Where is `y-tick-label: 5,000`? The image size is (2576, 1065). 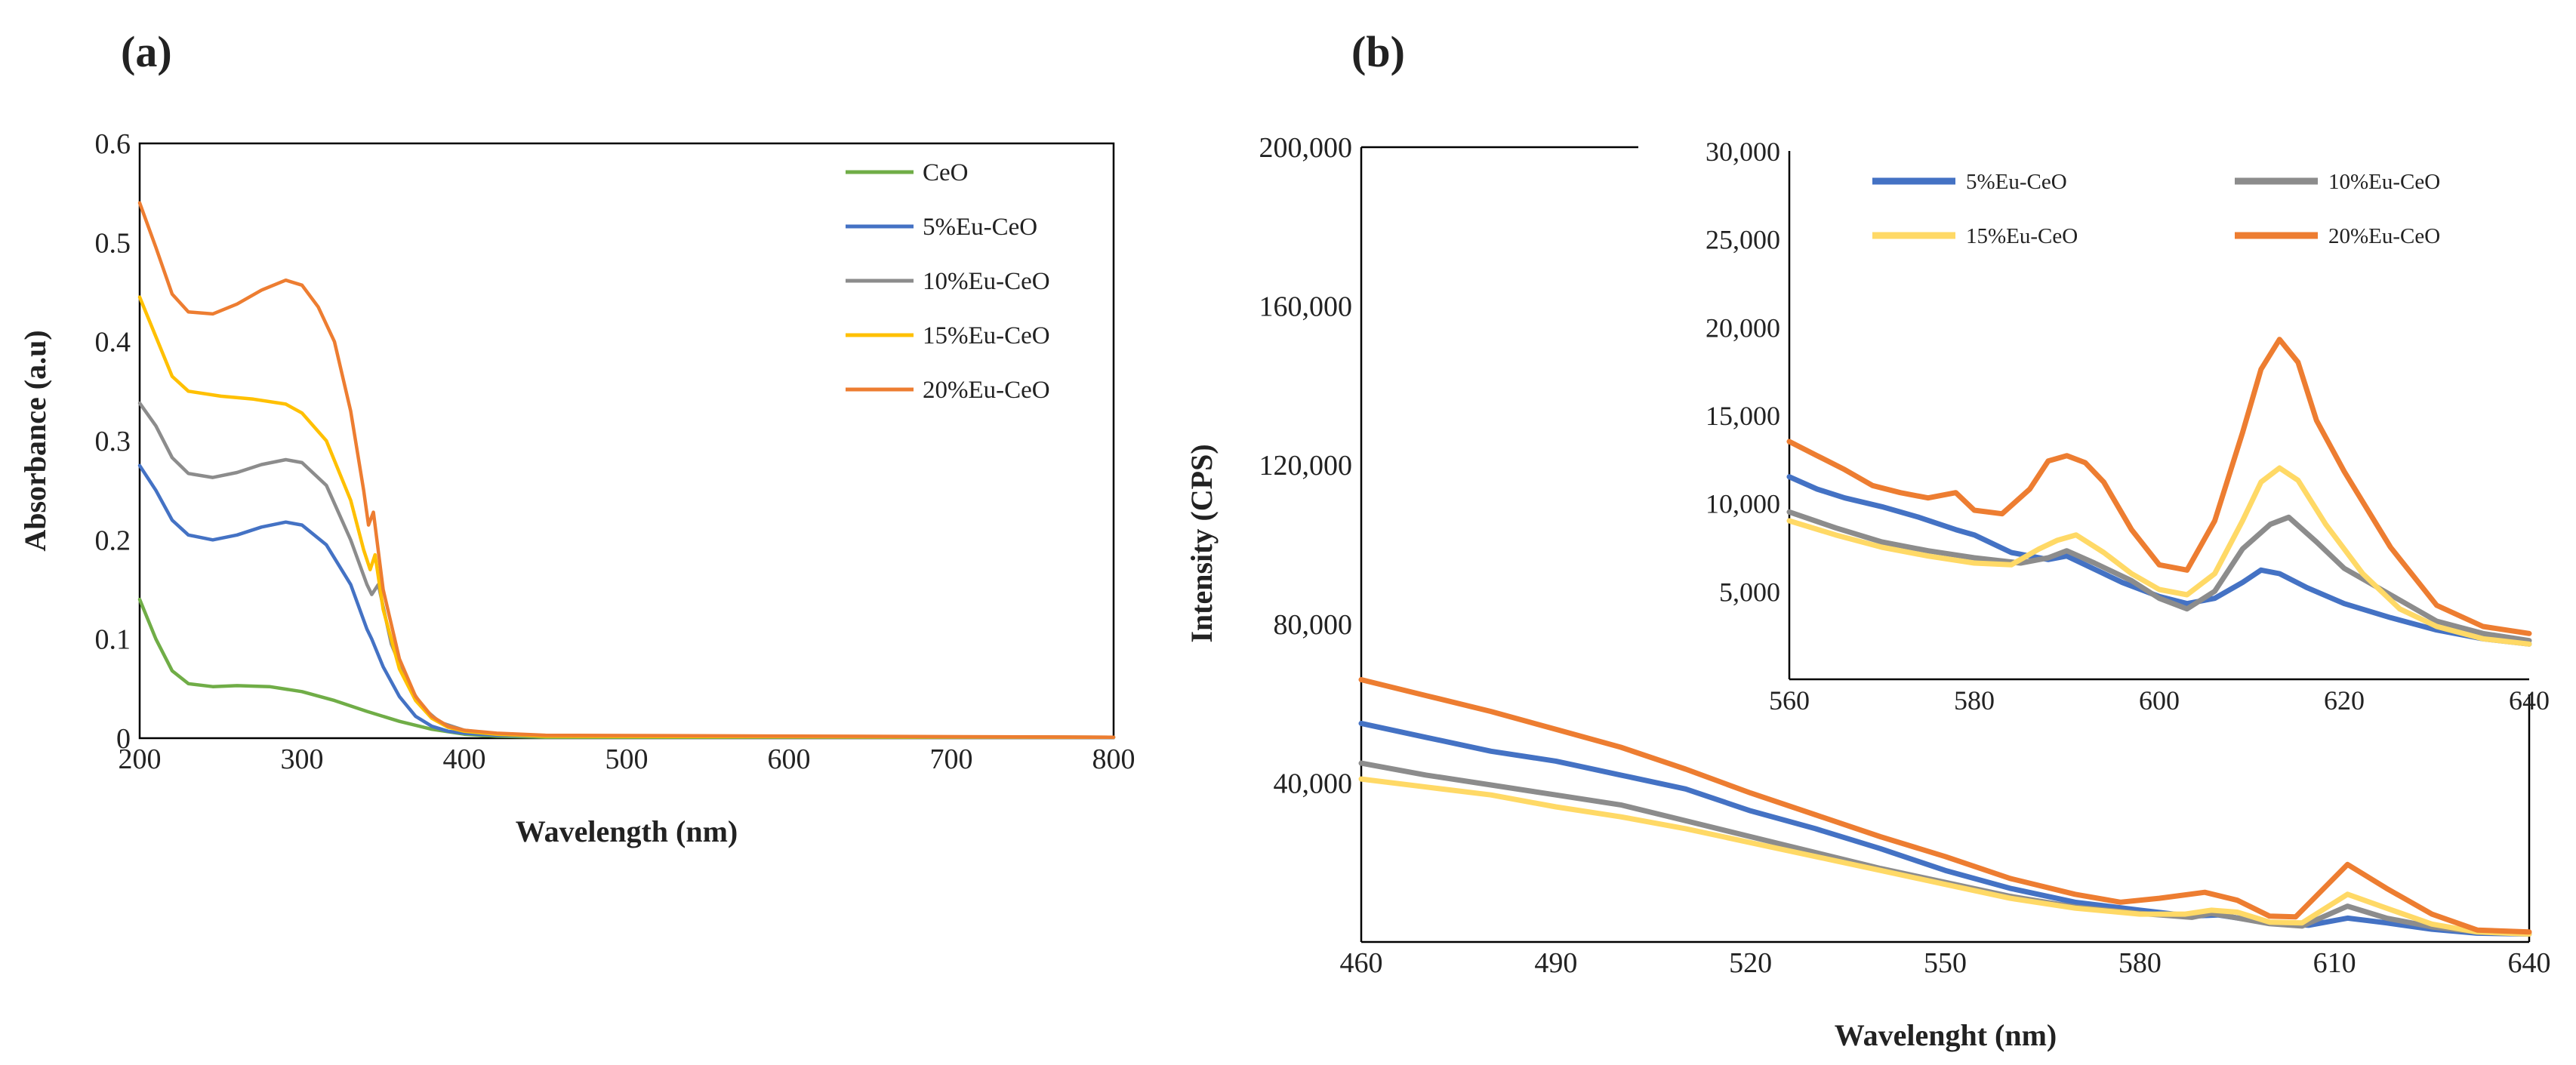
y-tick-label: 5,000 is located at coordinates (1749, 592).